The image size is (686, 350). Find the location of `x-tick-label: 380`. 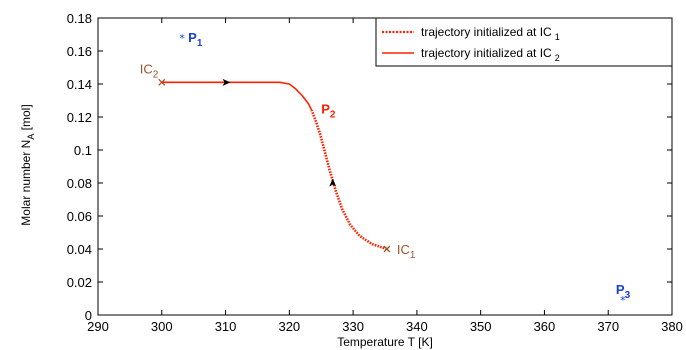

x-tick-label: 380 is located at coordinates (672, 326).